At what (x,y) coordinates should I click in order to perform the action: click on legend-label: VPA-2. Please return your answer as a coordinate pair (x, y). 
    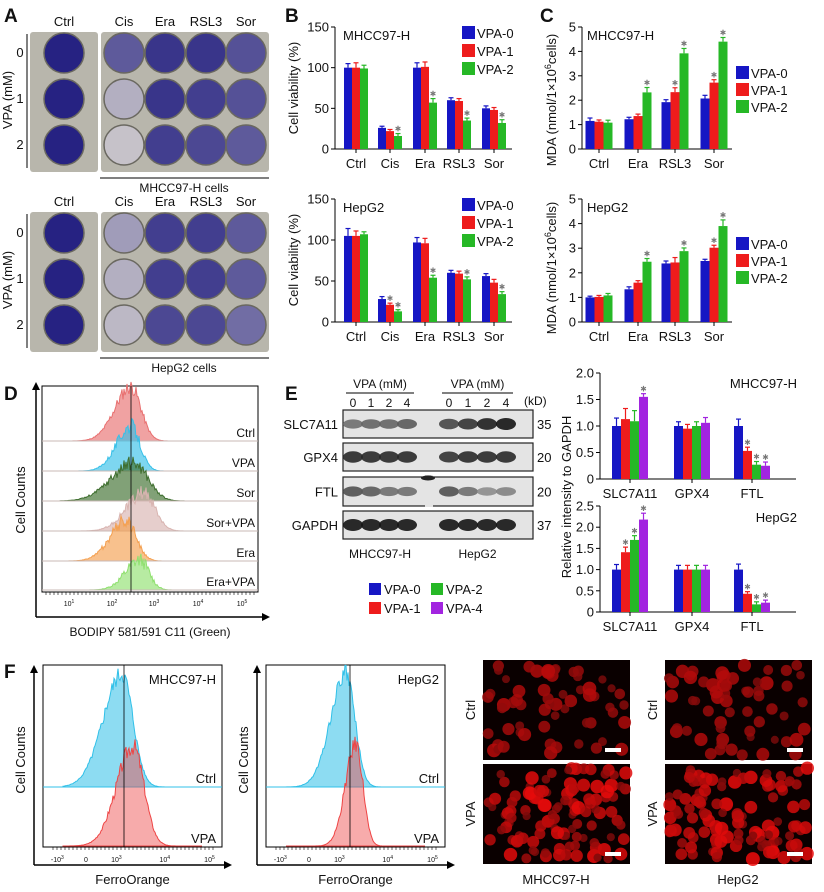
    Looking at the image, I should click on (464, 589).